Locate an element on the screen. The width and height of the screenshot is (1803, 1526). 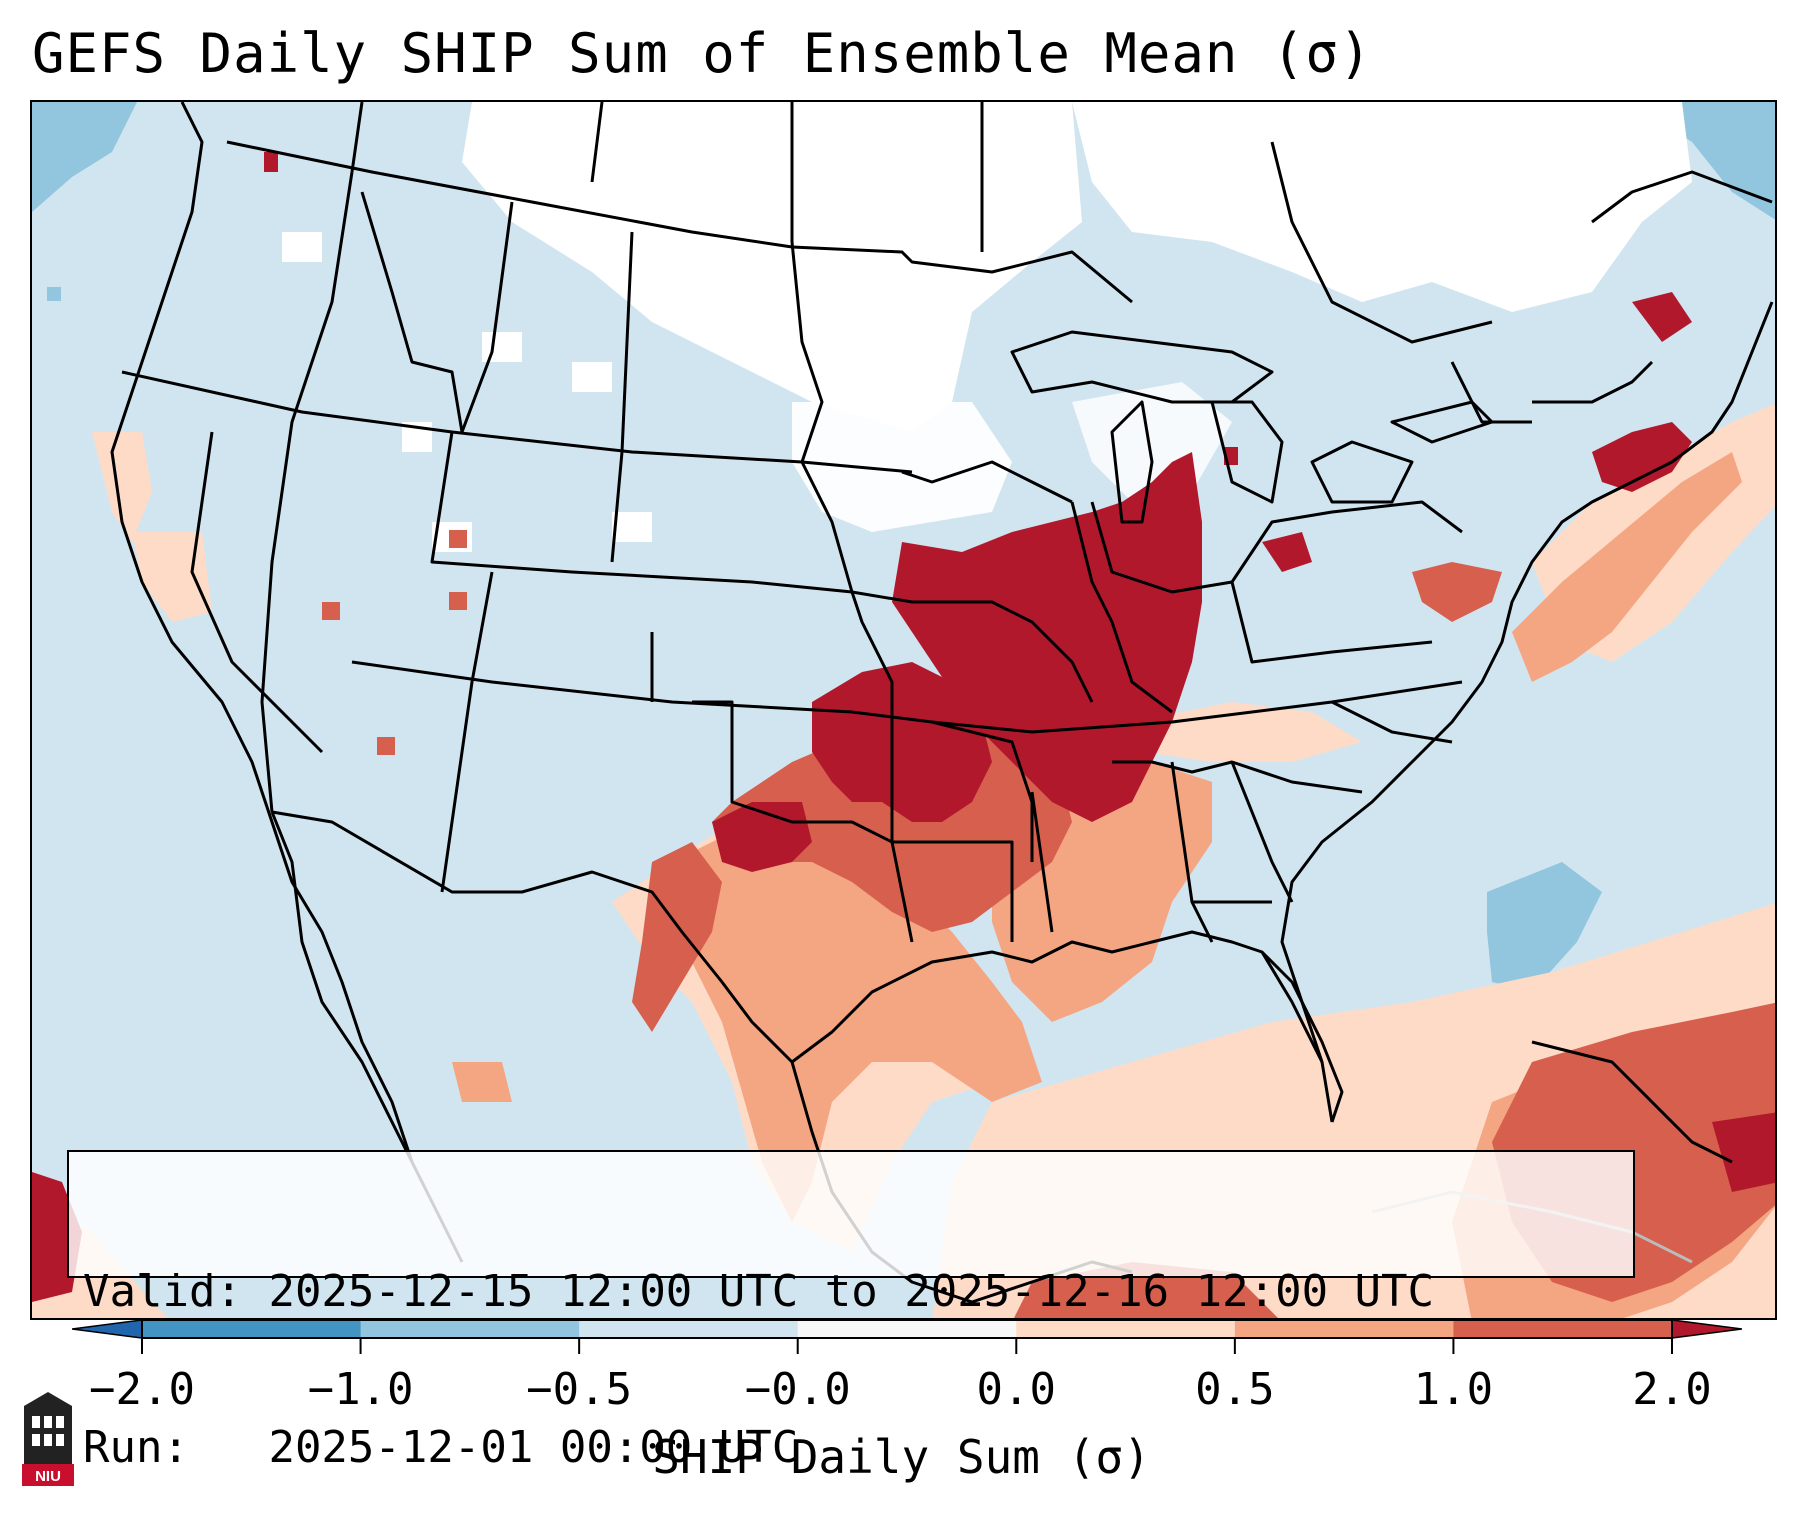
run-line: Run: 2025-12-01 00:00 UTC is located at coordinates (858, 1448).